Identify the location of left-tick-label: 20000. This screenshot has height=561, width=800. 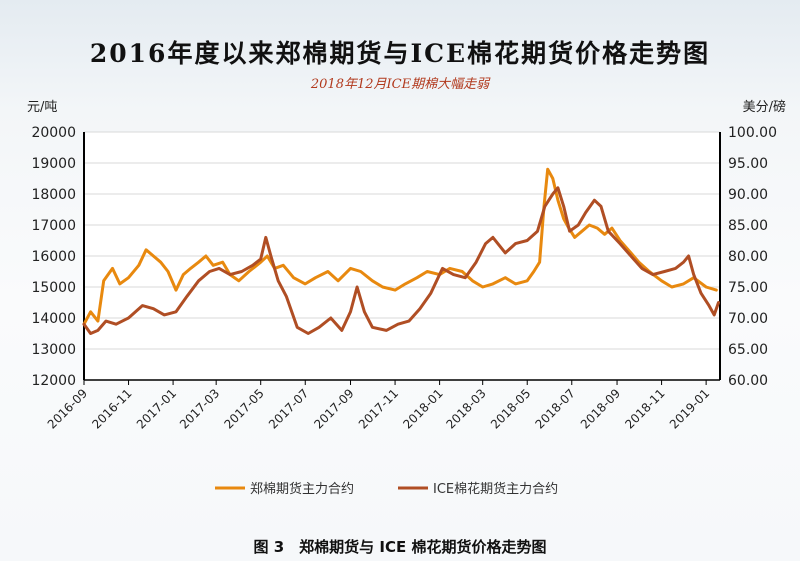
(53, 133).